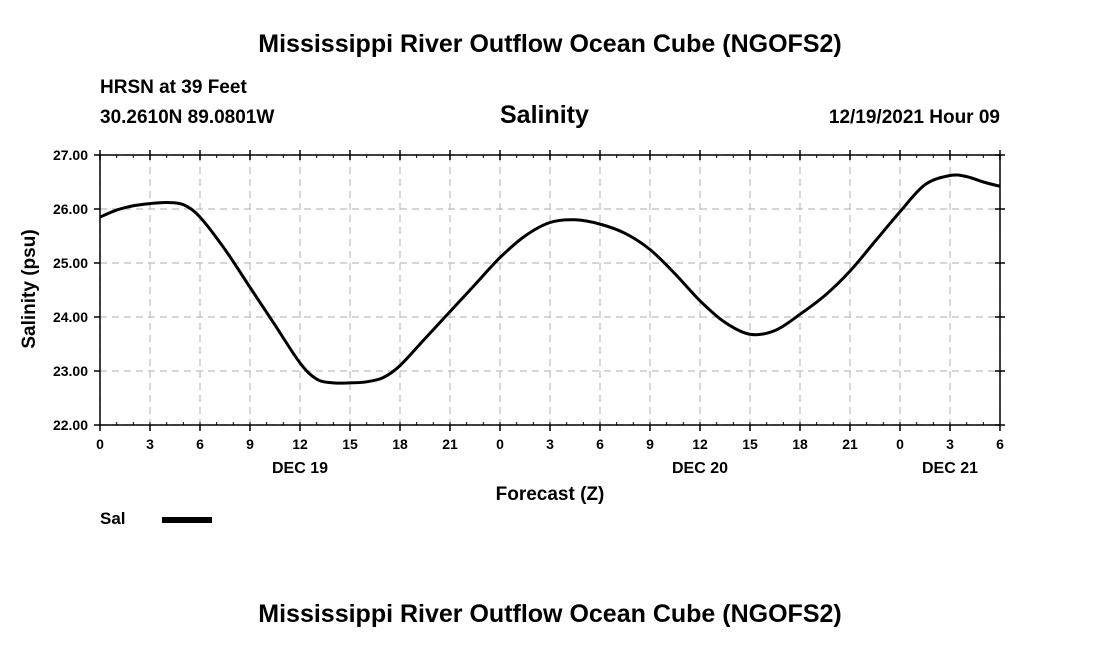  What do you see at coordinates (173, 87) in the screenshot?
I see `station-label: HRSN at 39 Feet` at bounding box center [173, 87].